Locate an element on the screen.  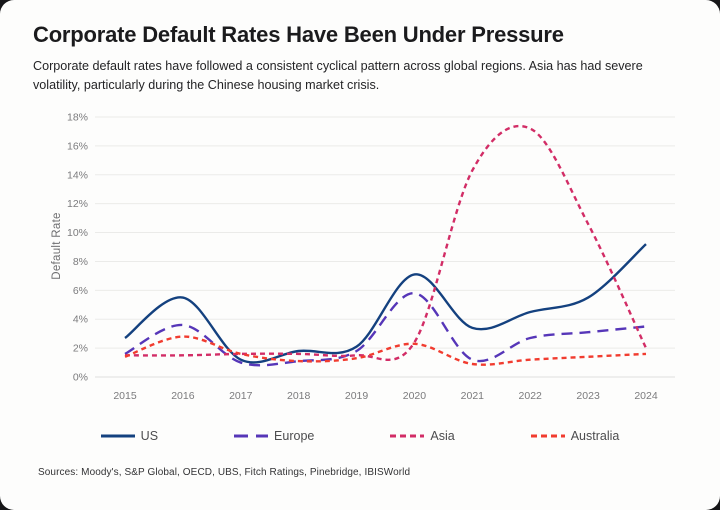
x-tick-label: 2024 is located at coordinates (646, 396).